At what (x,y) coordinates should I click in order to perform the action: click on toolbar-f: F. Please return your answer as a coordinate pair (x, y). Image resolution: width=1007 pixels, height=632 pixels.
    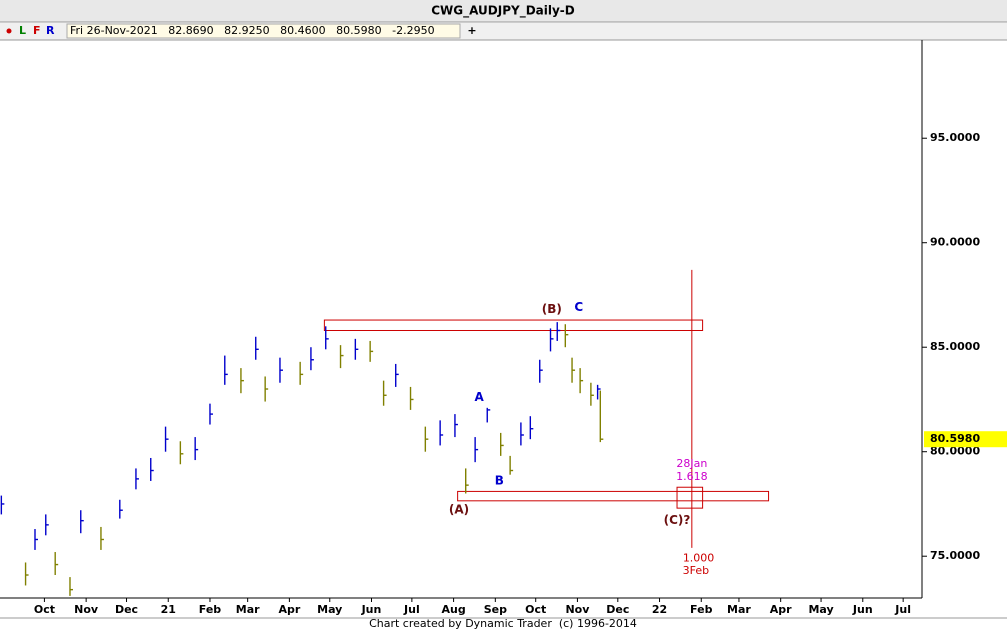
    Looking at the image, I should click on (37, 30).